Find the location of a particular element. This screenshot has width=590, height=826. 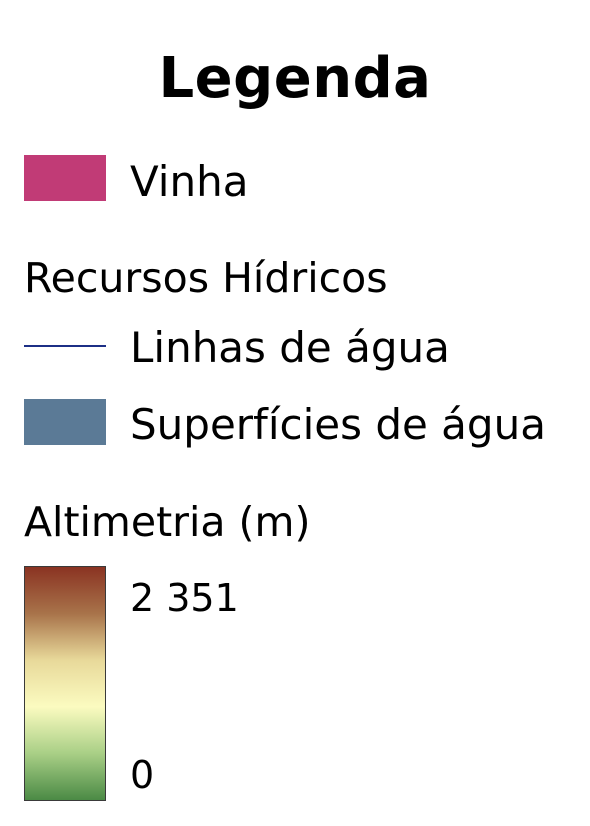

altimetria-title: Altimetria (m) is located at coordinates (167, 522).